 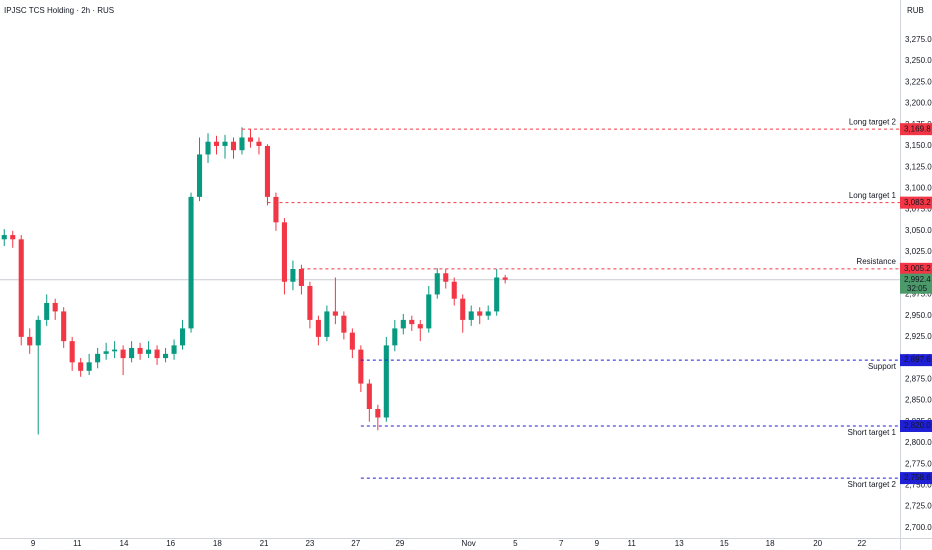 I want to click on level-label: Long target 2, so click(x=873, y=121).